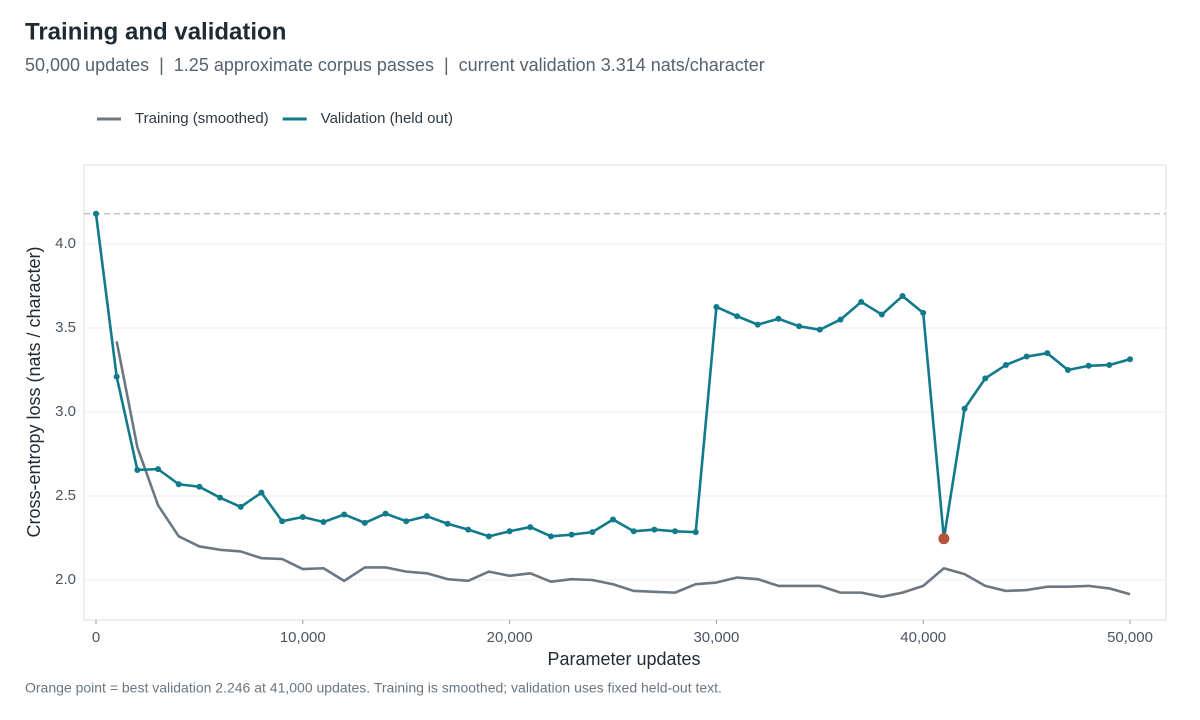  I want to click on y-tick-label: 4.0, so click(65, 243).